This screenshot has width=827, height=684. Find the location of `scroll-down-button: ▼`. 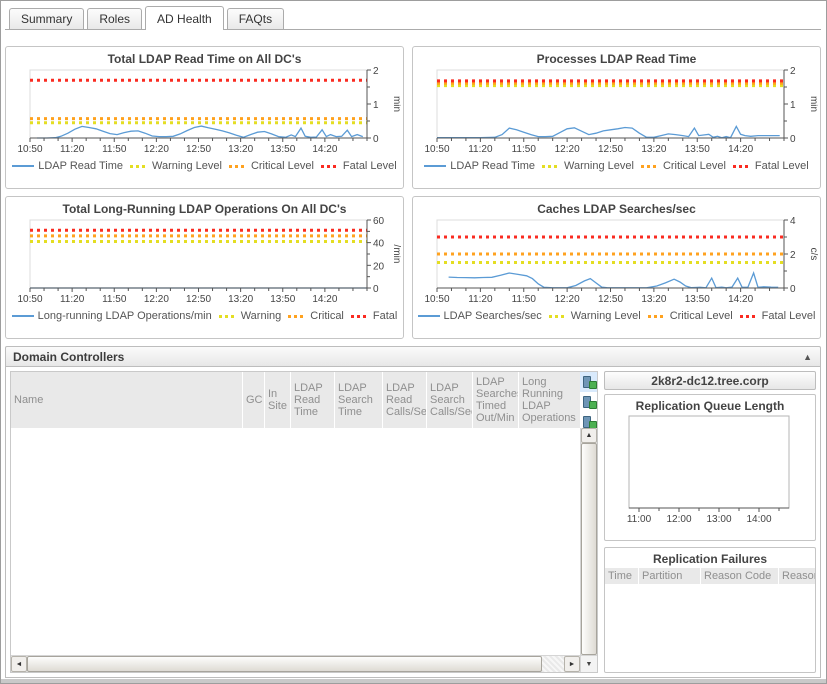

scroll-down-button: ▼ is located at coordinates (588, 663).